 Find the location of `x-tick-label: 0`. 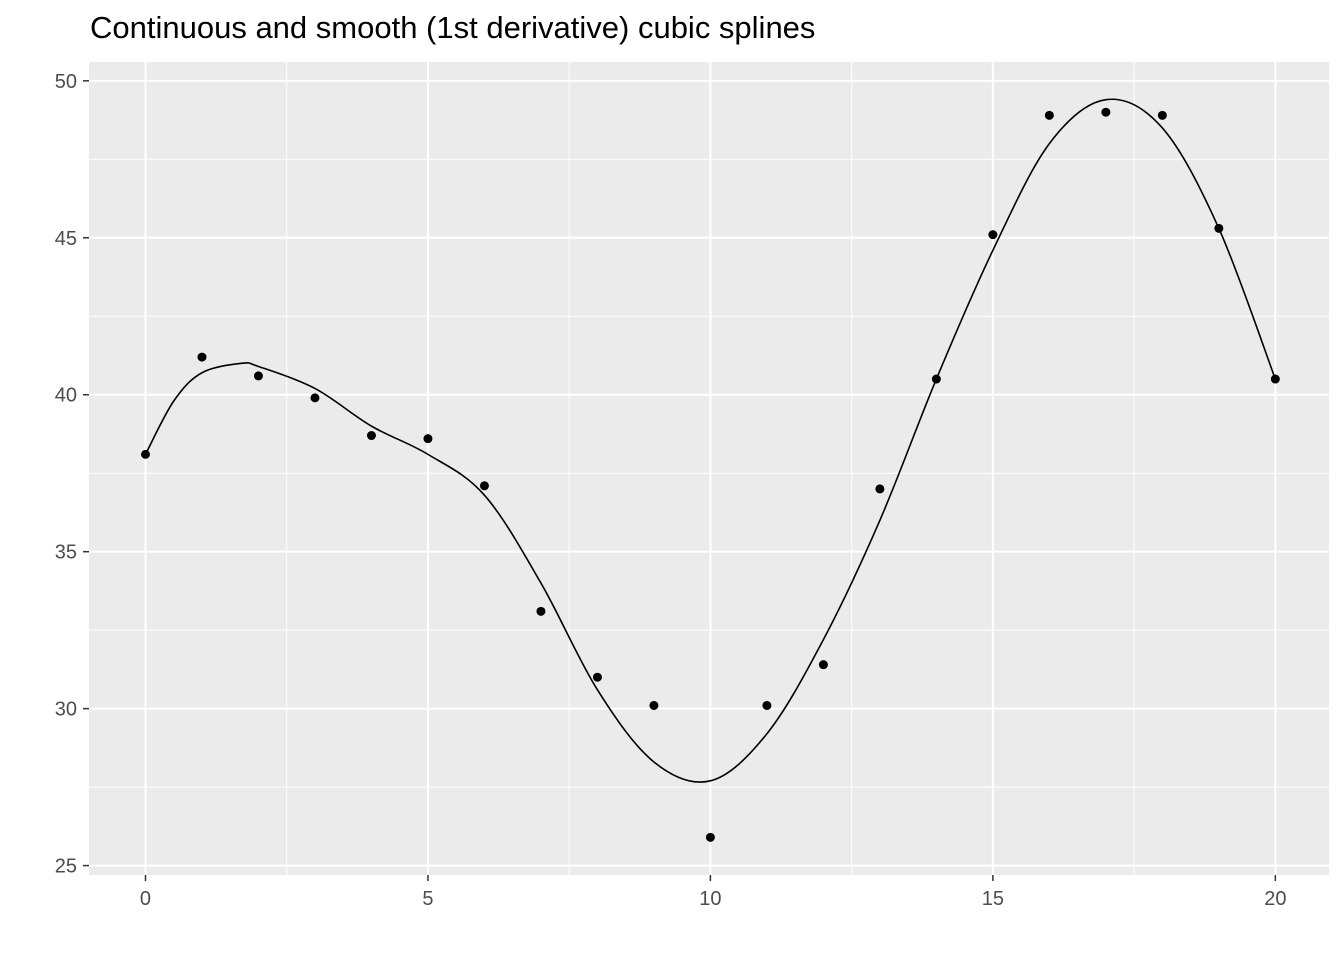

x-tick-label: 0 is located at coordinates (145, 899).